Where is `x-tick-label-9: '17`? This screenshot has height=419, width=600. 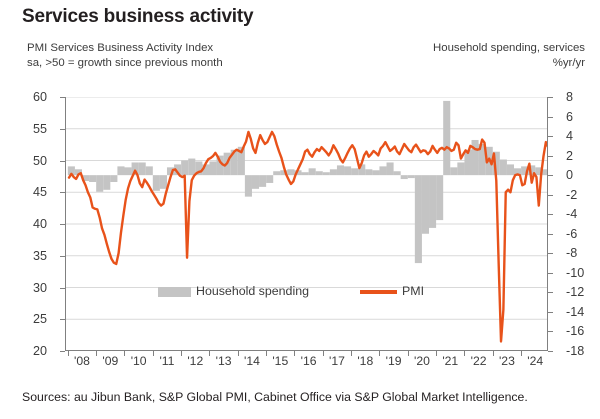
x-tick-label-9: '17 is located at coordinates (336, 361).